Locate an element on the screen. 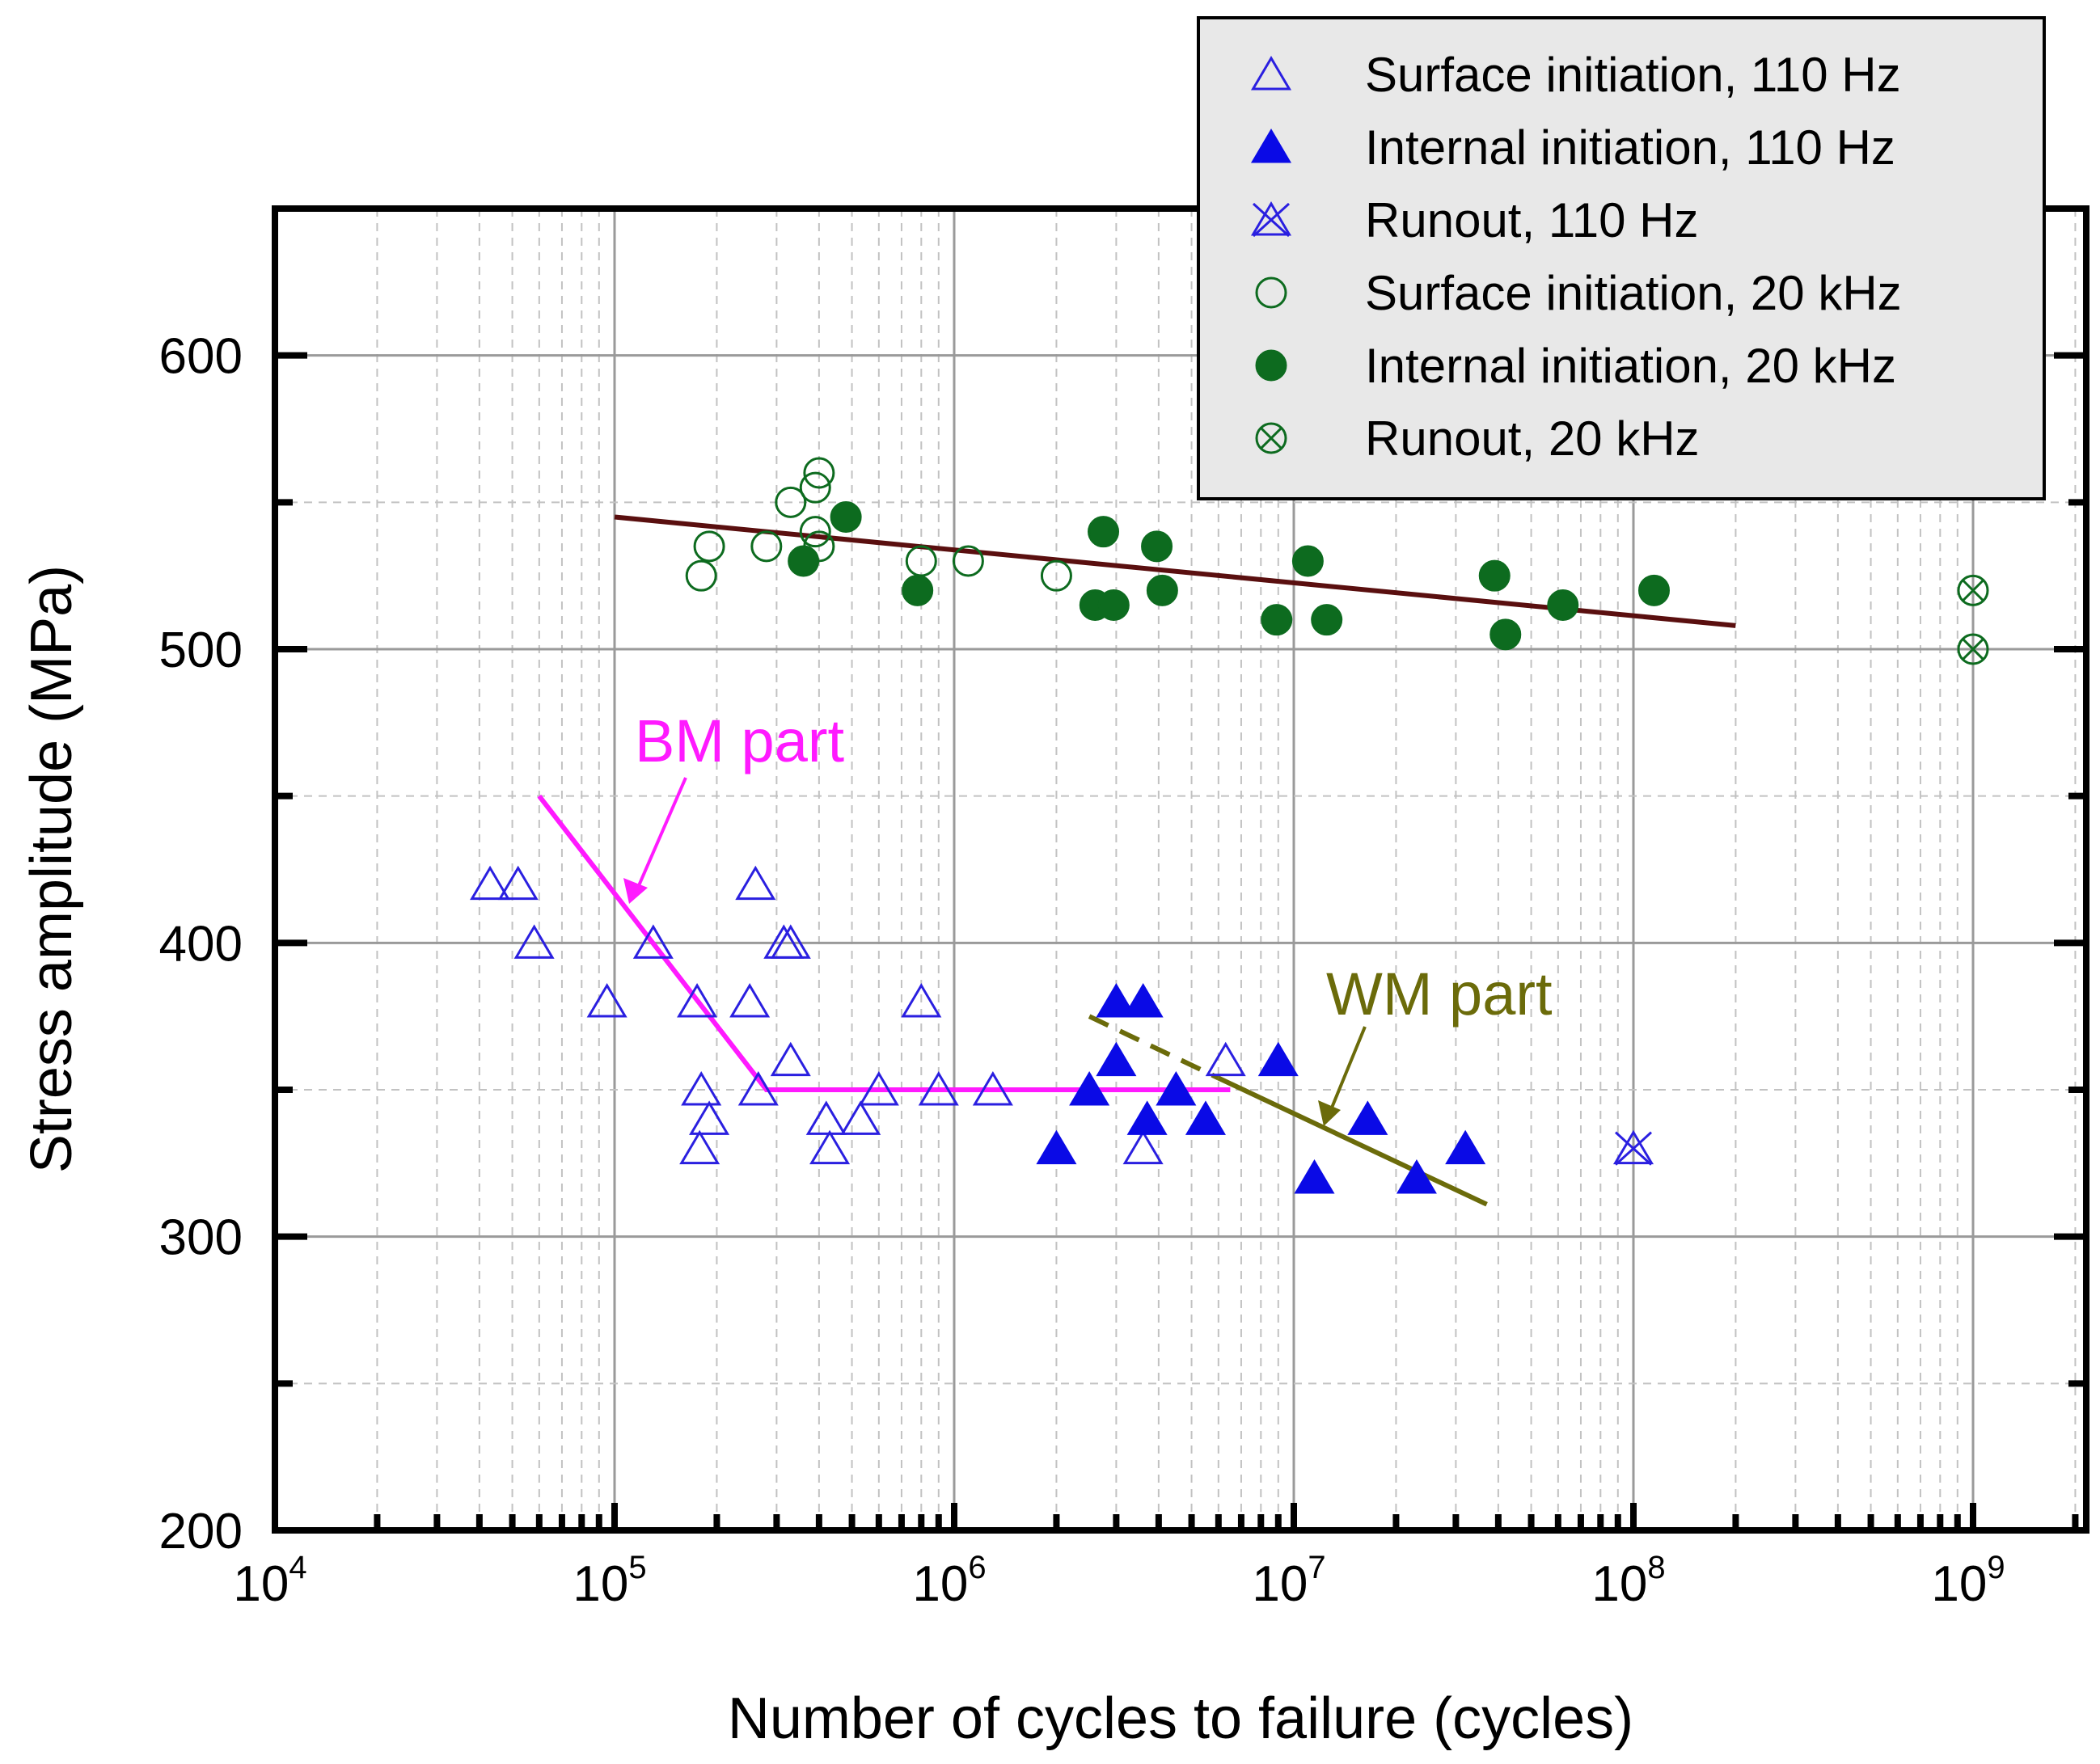 This screenshot has width=2100, height=1764. legend-label: Surface initiation, 20 kHz is located at coordinates (1633, 293).